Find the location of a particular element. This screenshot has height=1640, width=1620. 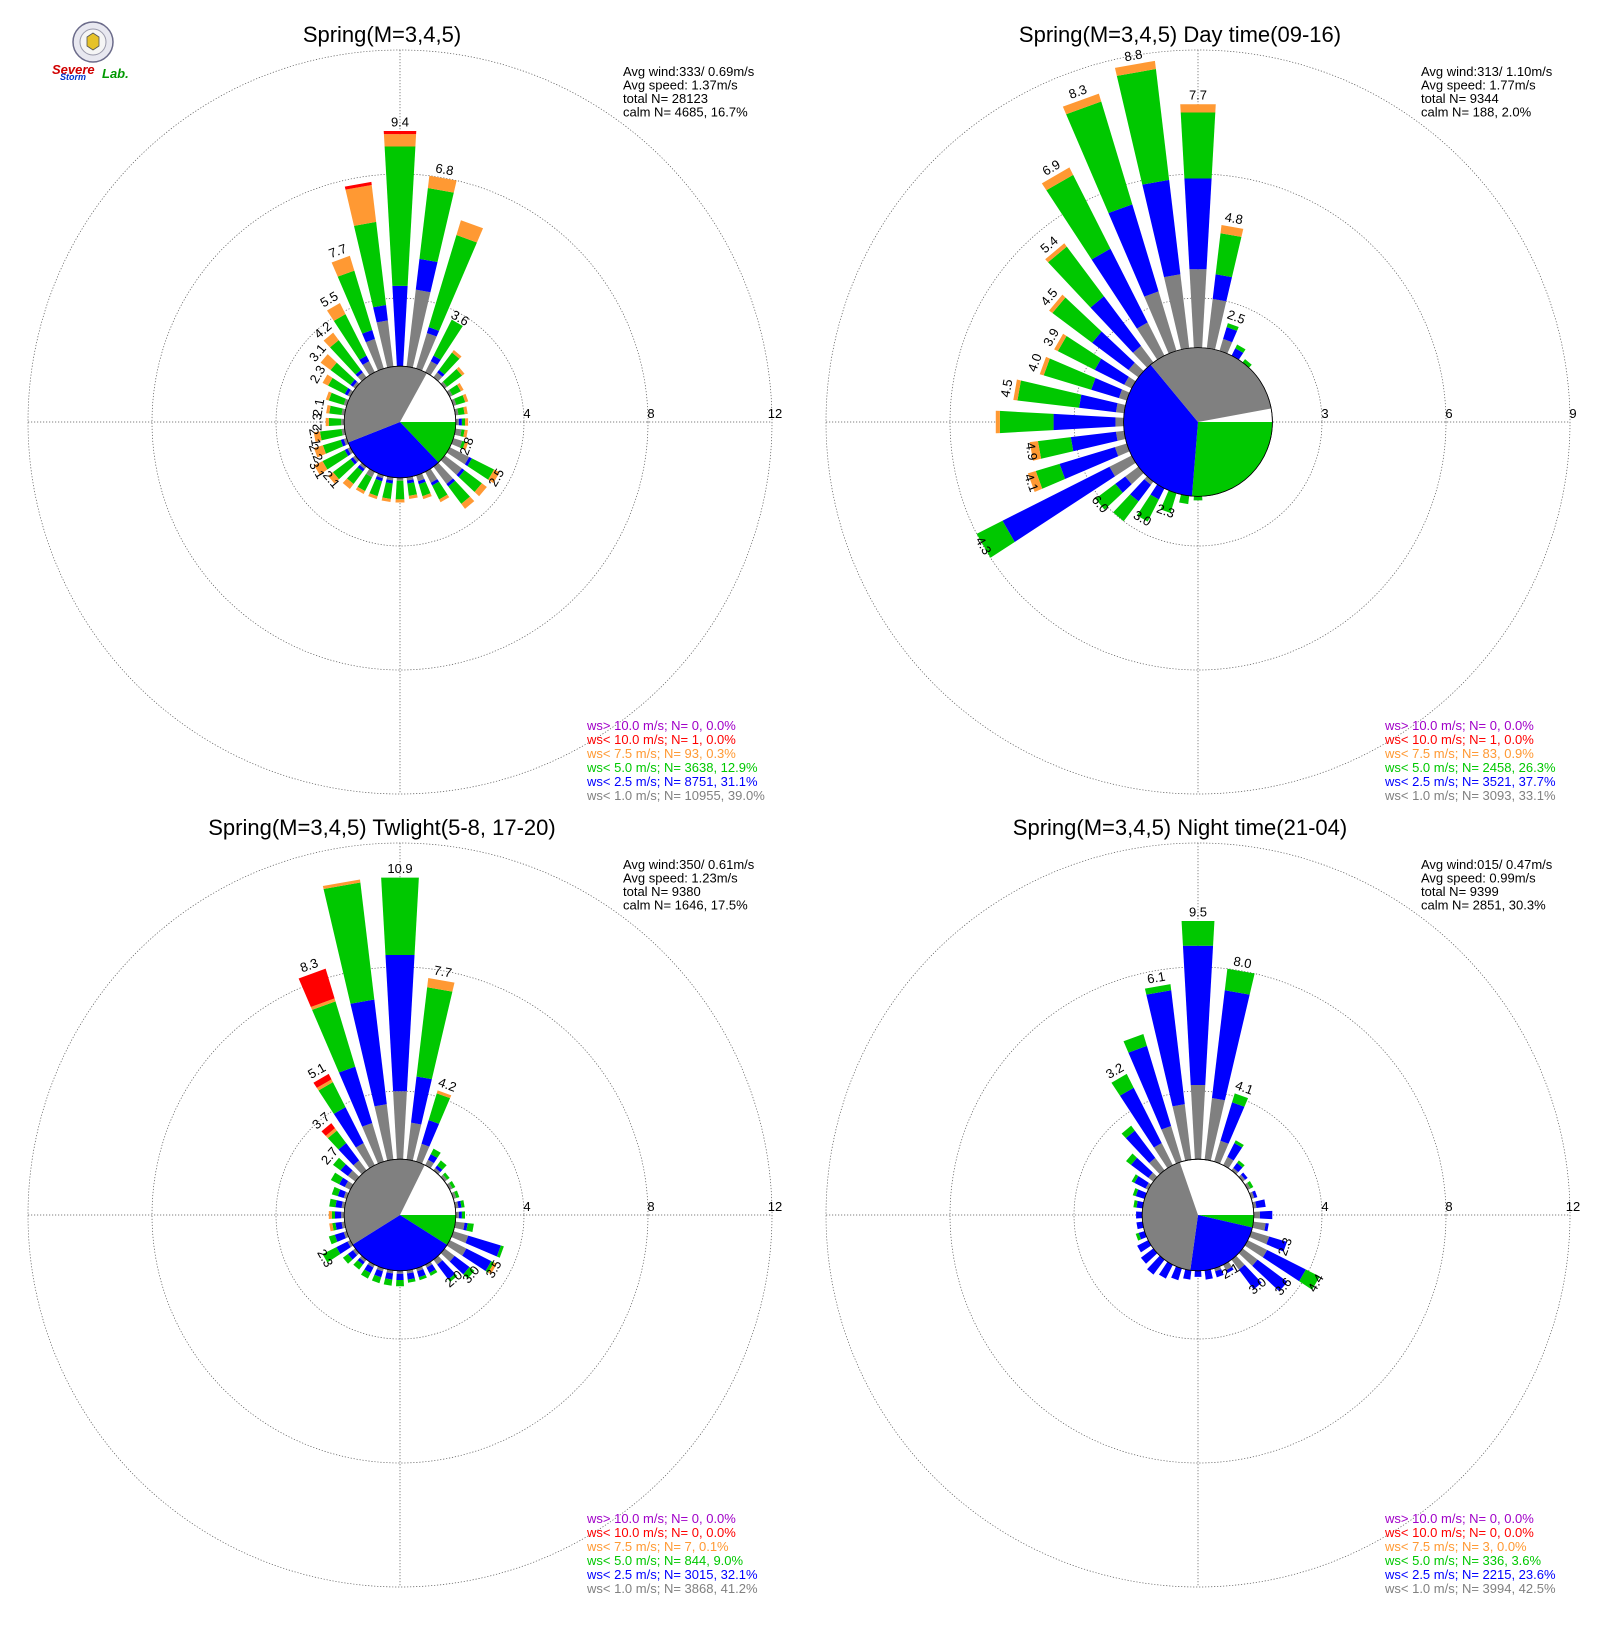

bar-value-label: 10.9 is located at coordinates (399, 868).